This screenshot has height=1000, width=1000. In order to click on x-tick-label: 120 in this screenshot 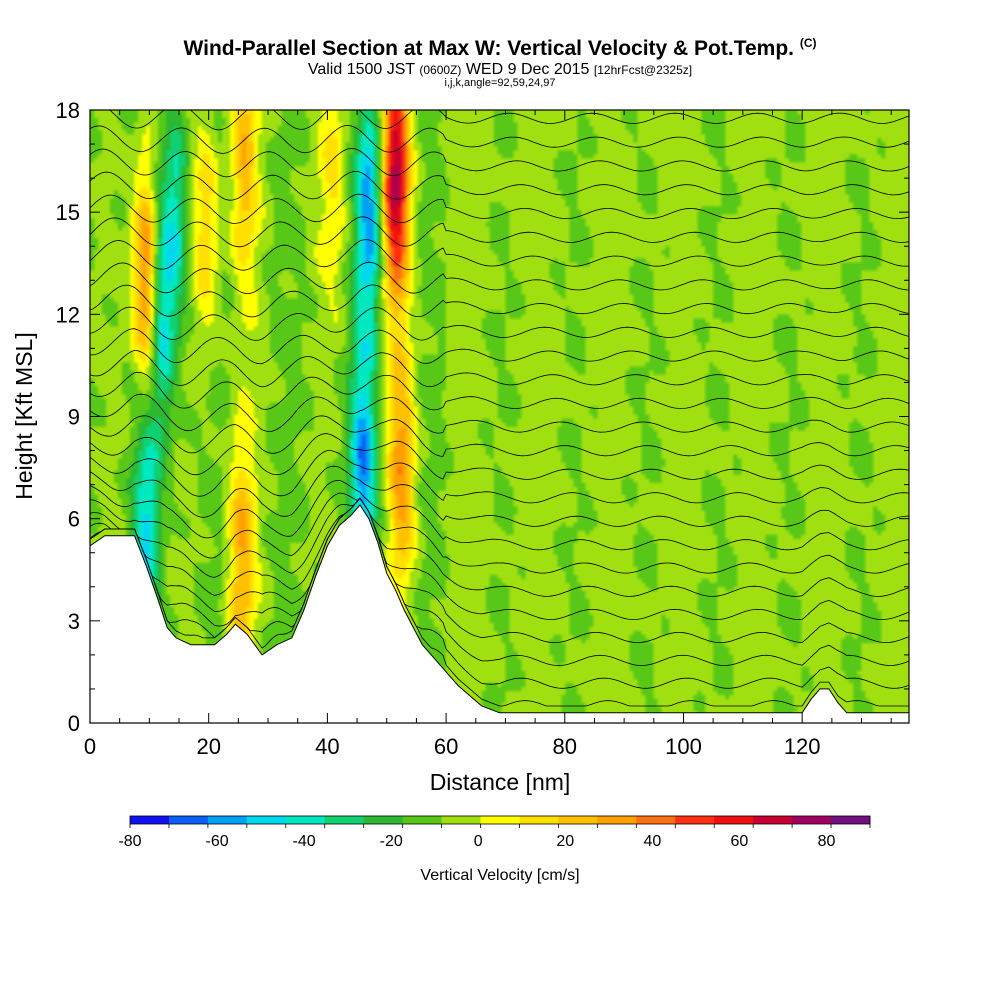, I will do `click(802, 746)`.